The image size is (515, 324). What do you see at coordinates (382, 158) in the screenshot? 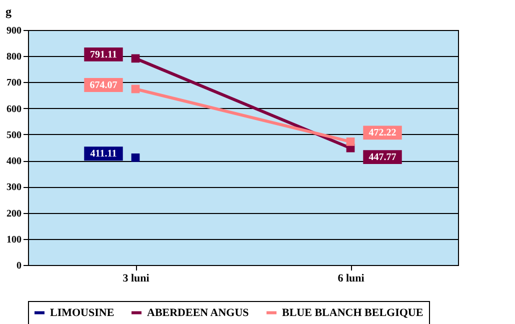
I see `data-label: 447.77` at bounding box center [382, 158].